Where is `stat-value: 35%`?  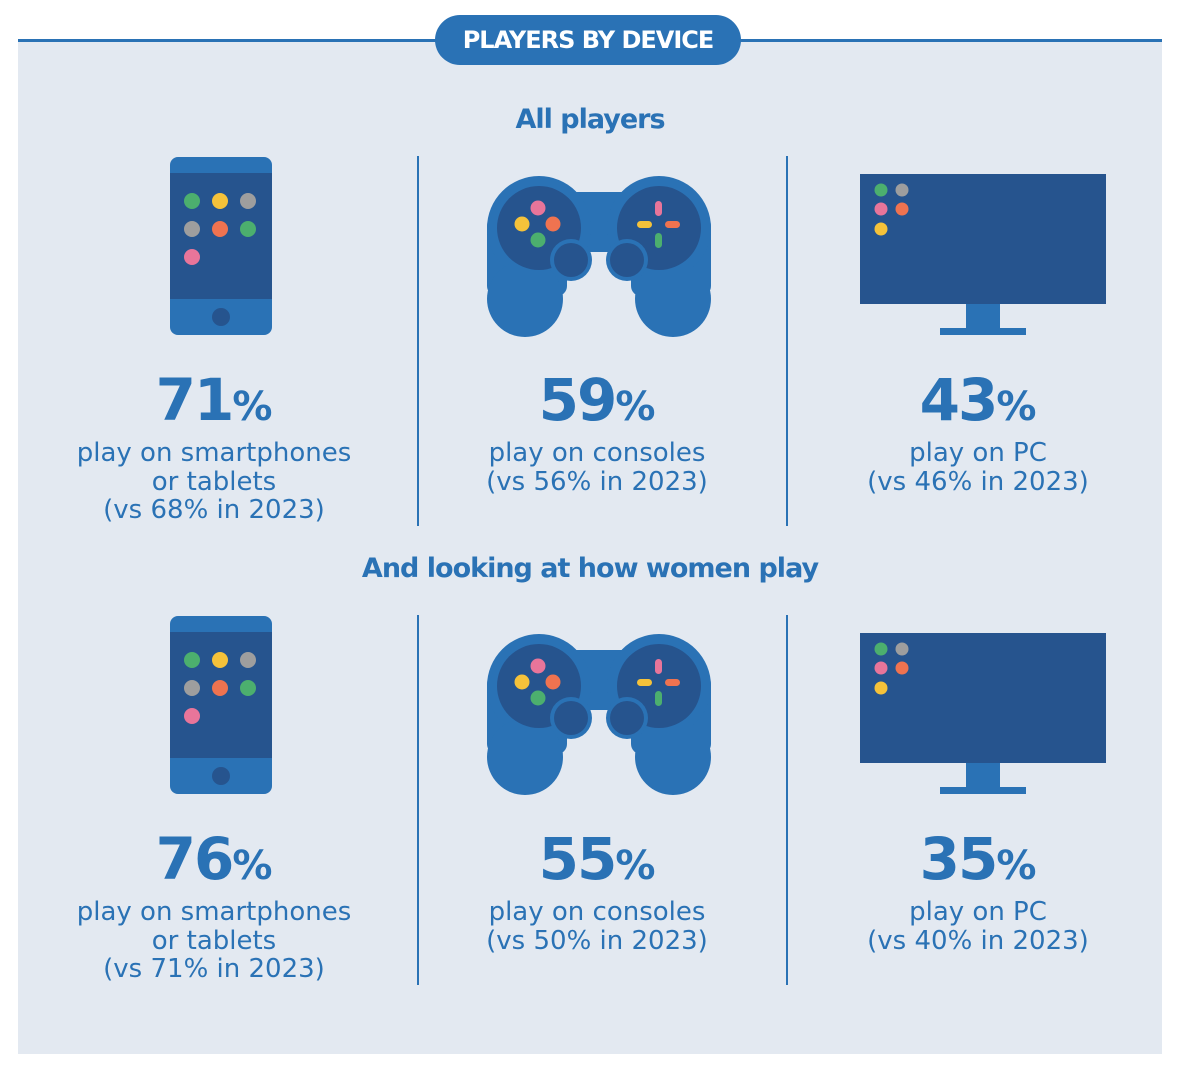
stat-value: 35% is located at coordinates (978, 862).